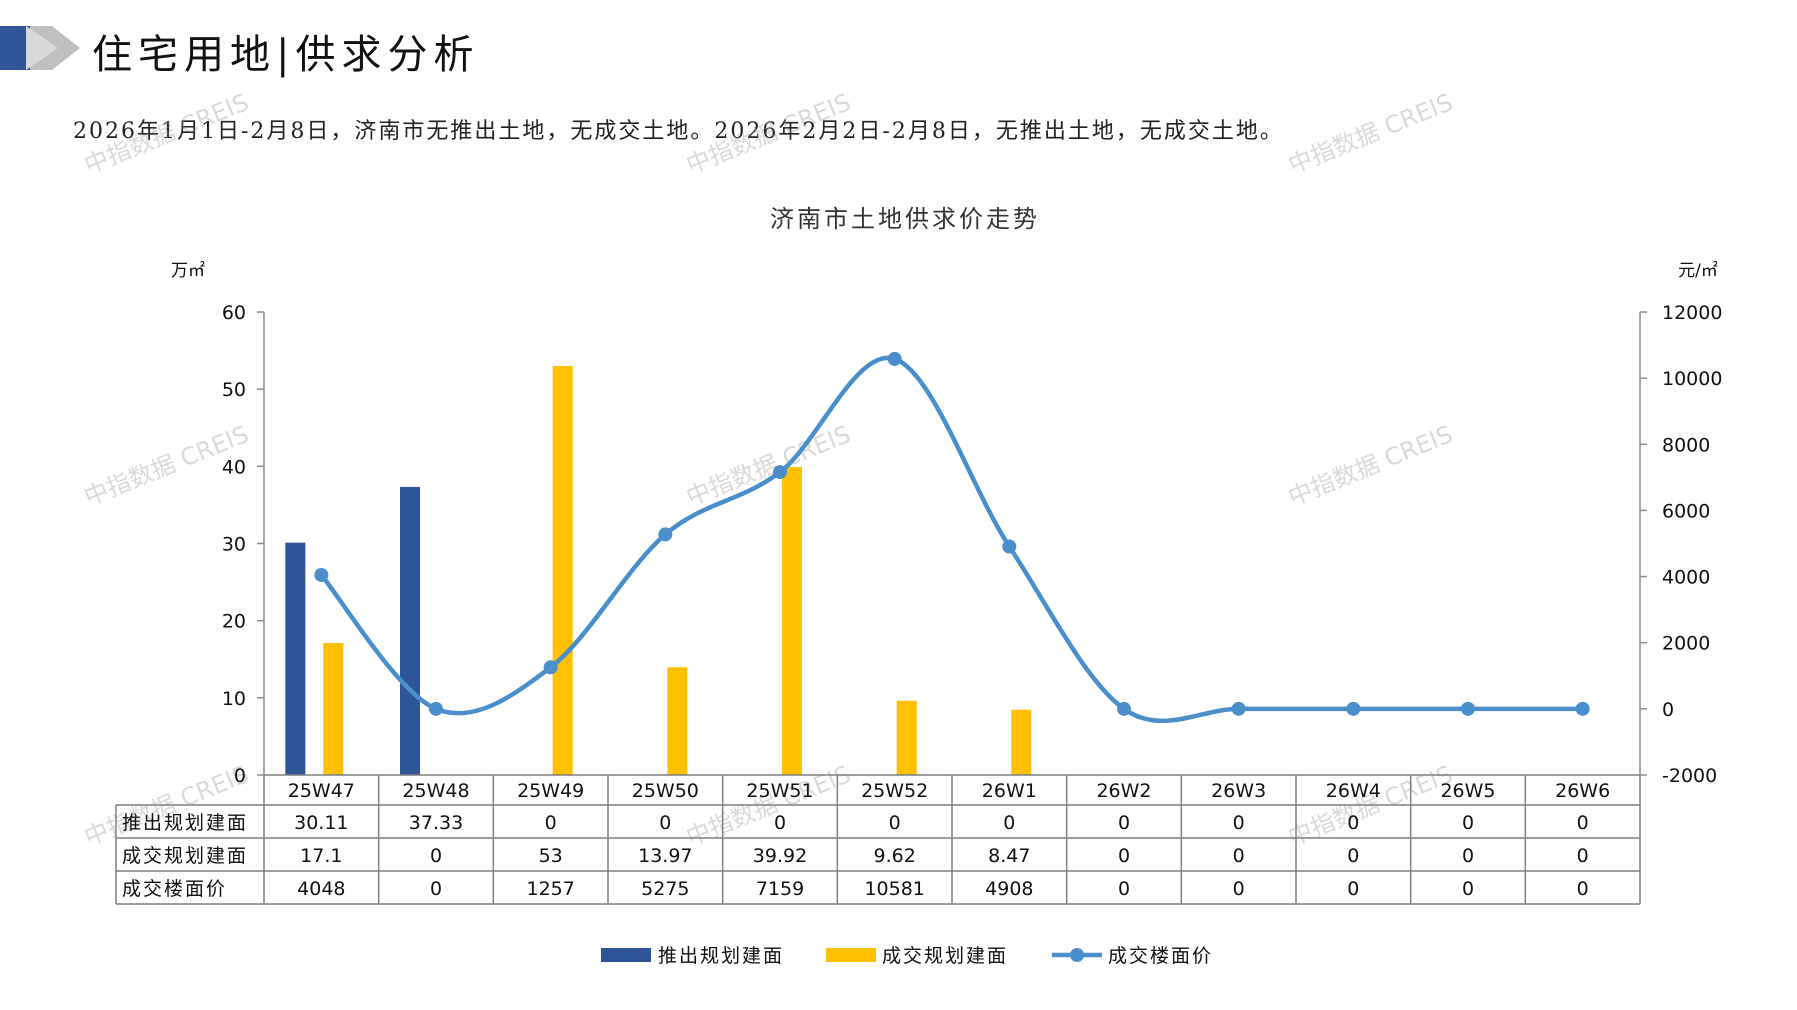  Describe the element at coordinates (779, 791) in the screenshot. I see `category-label: 25W51` at that location.